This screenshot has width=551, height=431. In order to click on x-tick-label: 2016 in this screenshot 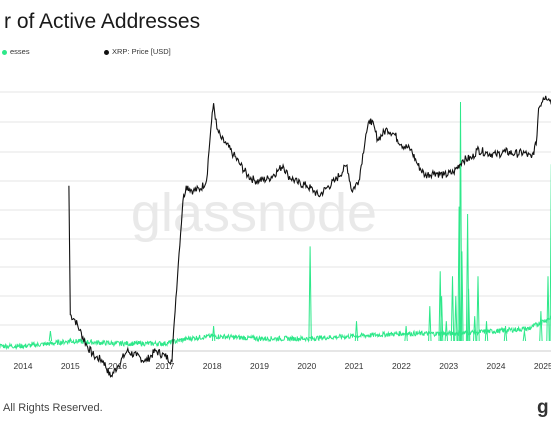, I will do `click(117, 366)`.